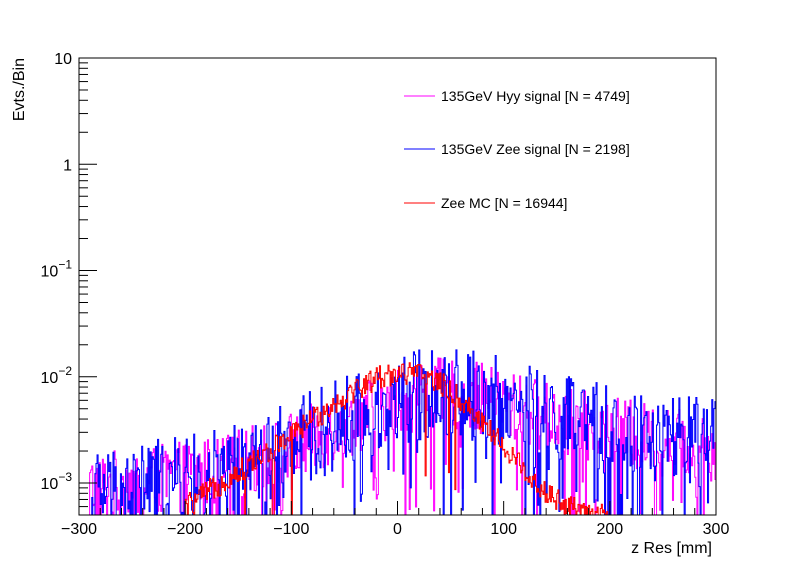 The image size is (796, 572). I want to click on y-tick-label: 1, so click(67, 165).